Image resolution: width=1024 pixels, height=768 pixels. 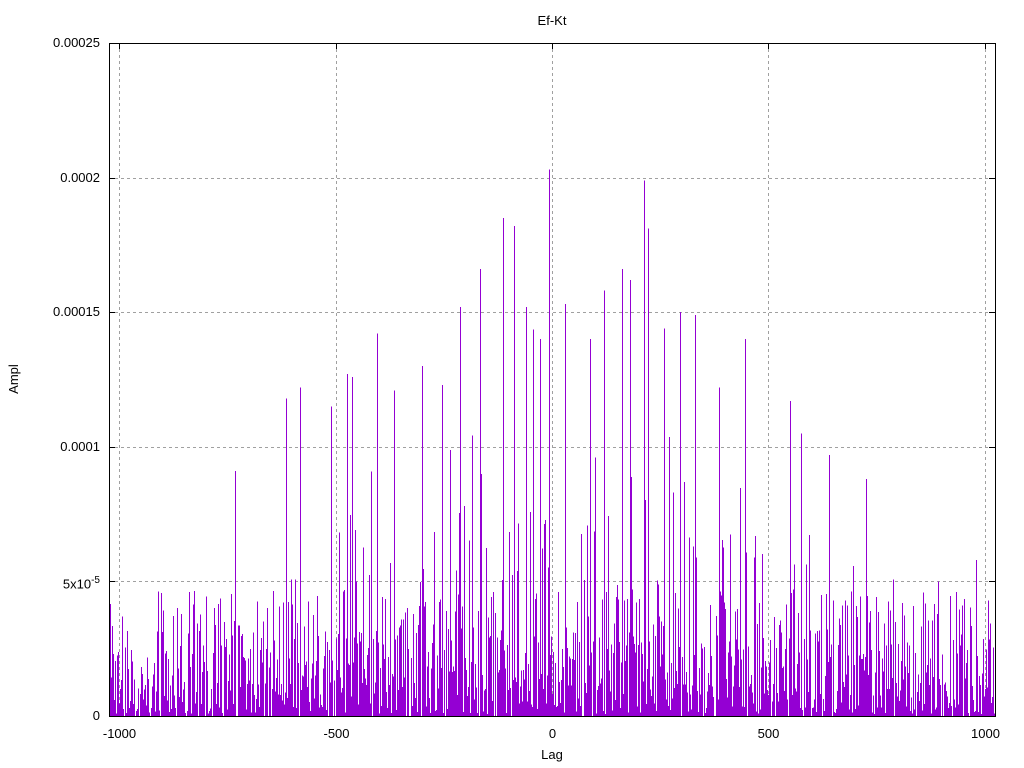 I want to click on y-tick-label: 0.00025, so click(x=76, y=42).